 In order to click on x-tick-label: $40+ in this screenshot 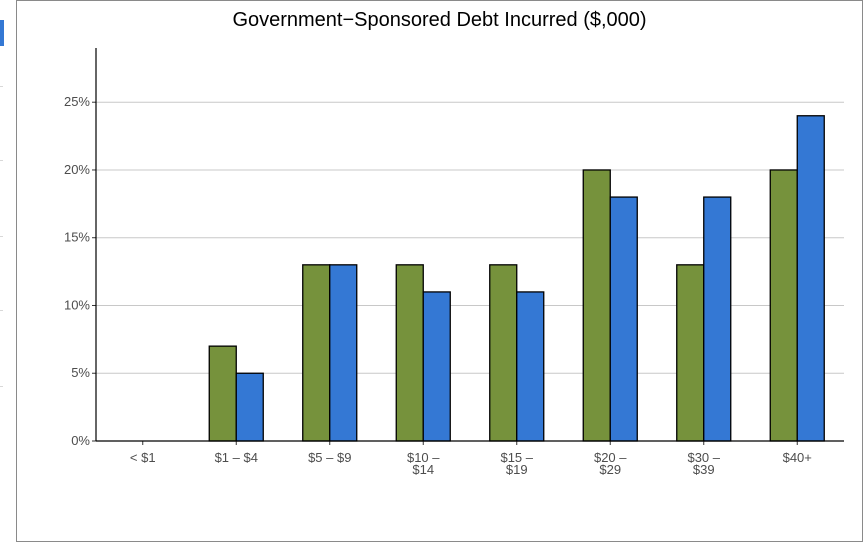, I will do `click(797, 457)`.